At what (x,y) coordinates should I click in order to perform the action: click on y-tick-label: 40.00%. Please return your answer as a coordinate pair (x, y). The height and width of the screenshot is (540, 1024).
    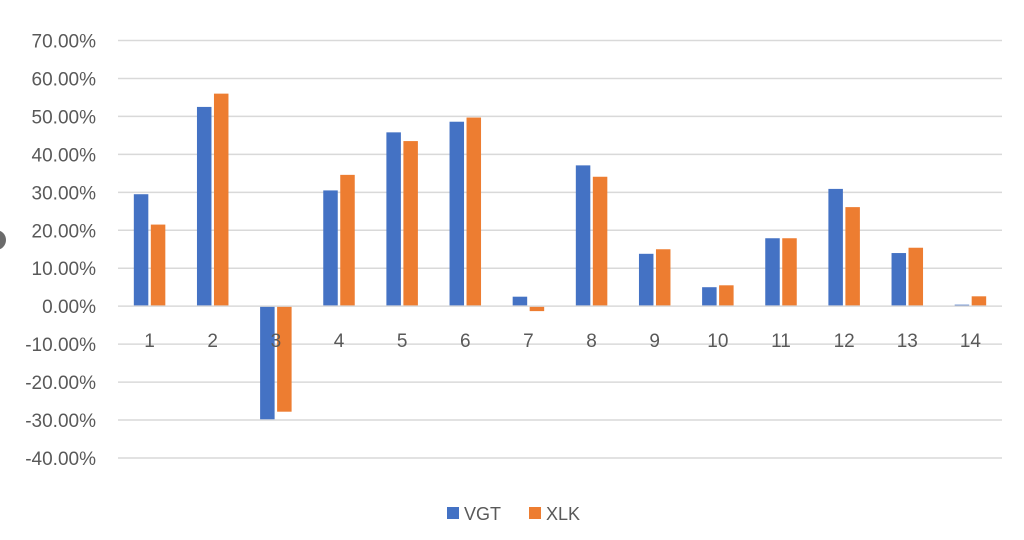
    Looking at the image, I should click on (64, 155).